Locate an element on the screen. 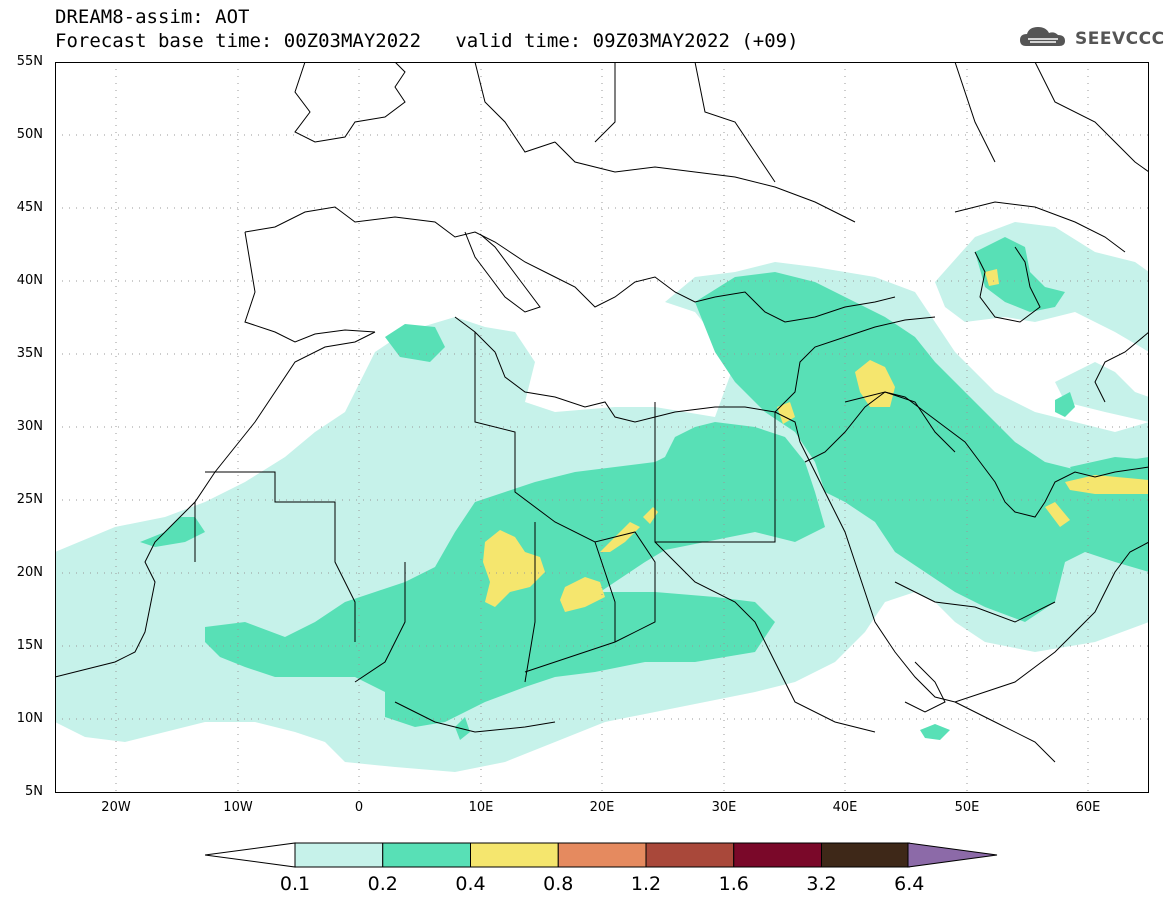 The width and height of the screenshot is (1165, 905). colorbar-cell-0.8 is located at coordinates (602, 855).